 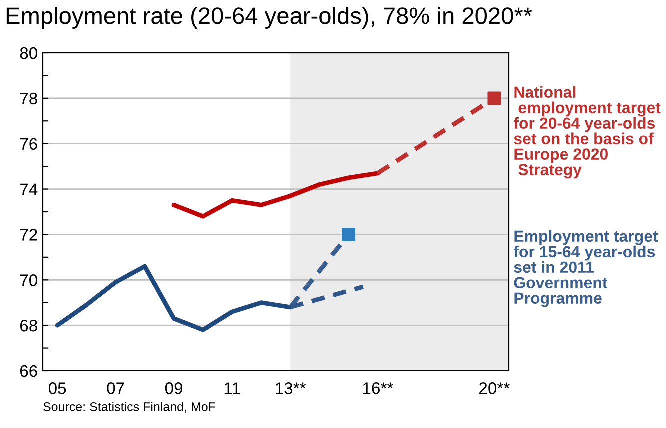 What do you see at coordinates (291, 388) in the screenshot?
I see `x-tick-label: 13**` at bounding box center [291, 388].